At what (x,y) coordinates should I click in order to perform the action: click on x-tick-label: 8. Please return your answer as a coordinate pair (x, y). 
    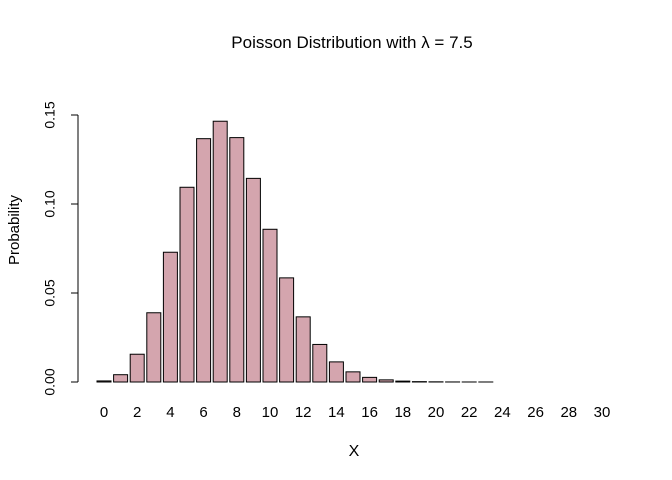
    Looking at the image, I should click on (237, 412).